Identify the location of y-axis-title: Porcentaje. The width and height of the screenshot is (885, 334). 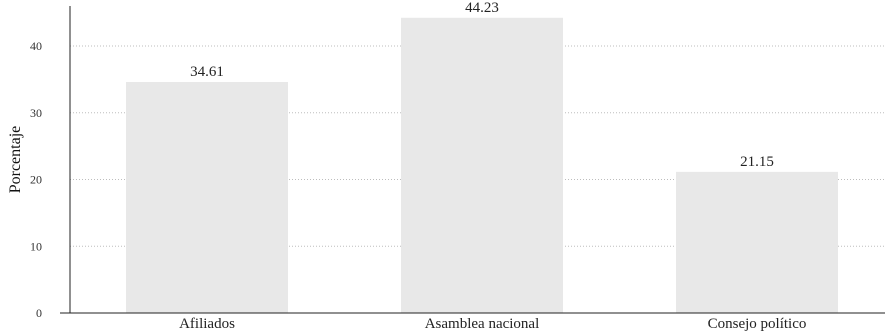
(15, 160).